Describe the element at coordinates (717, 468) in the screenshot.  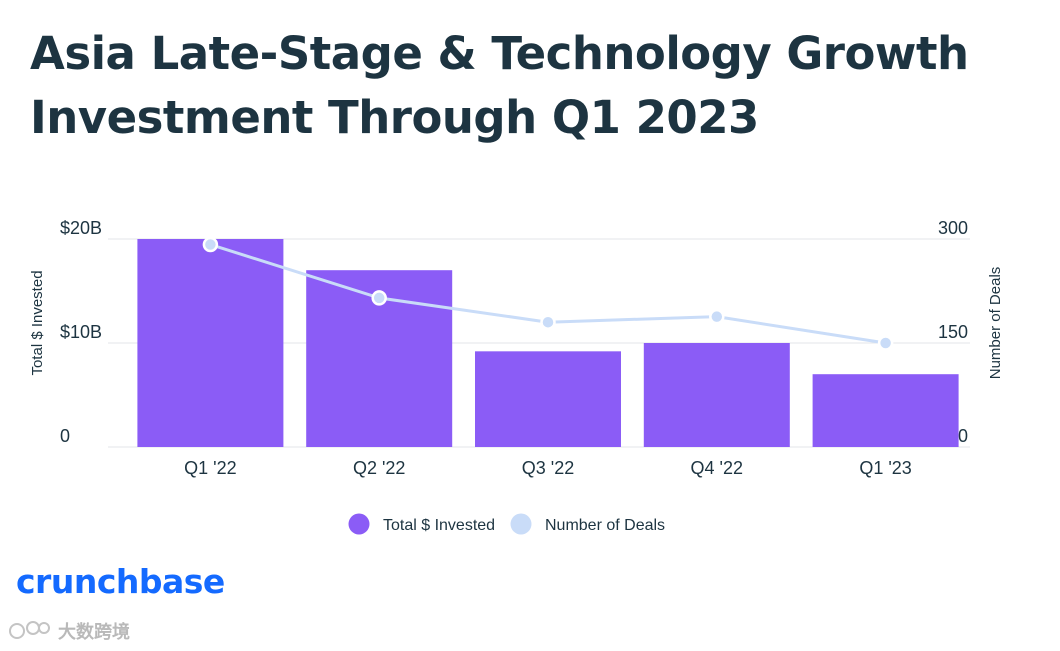
I see `x-tick-label: Q4 '22` at that location.